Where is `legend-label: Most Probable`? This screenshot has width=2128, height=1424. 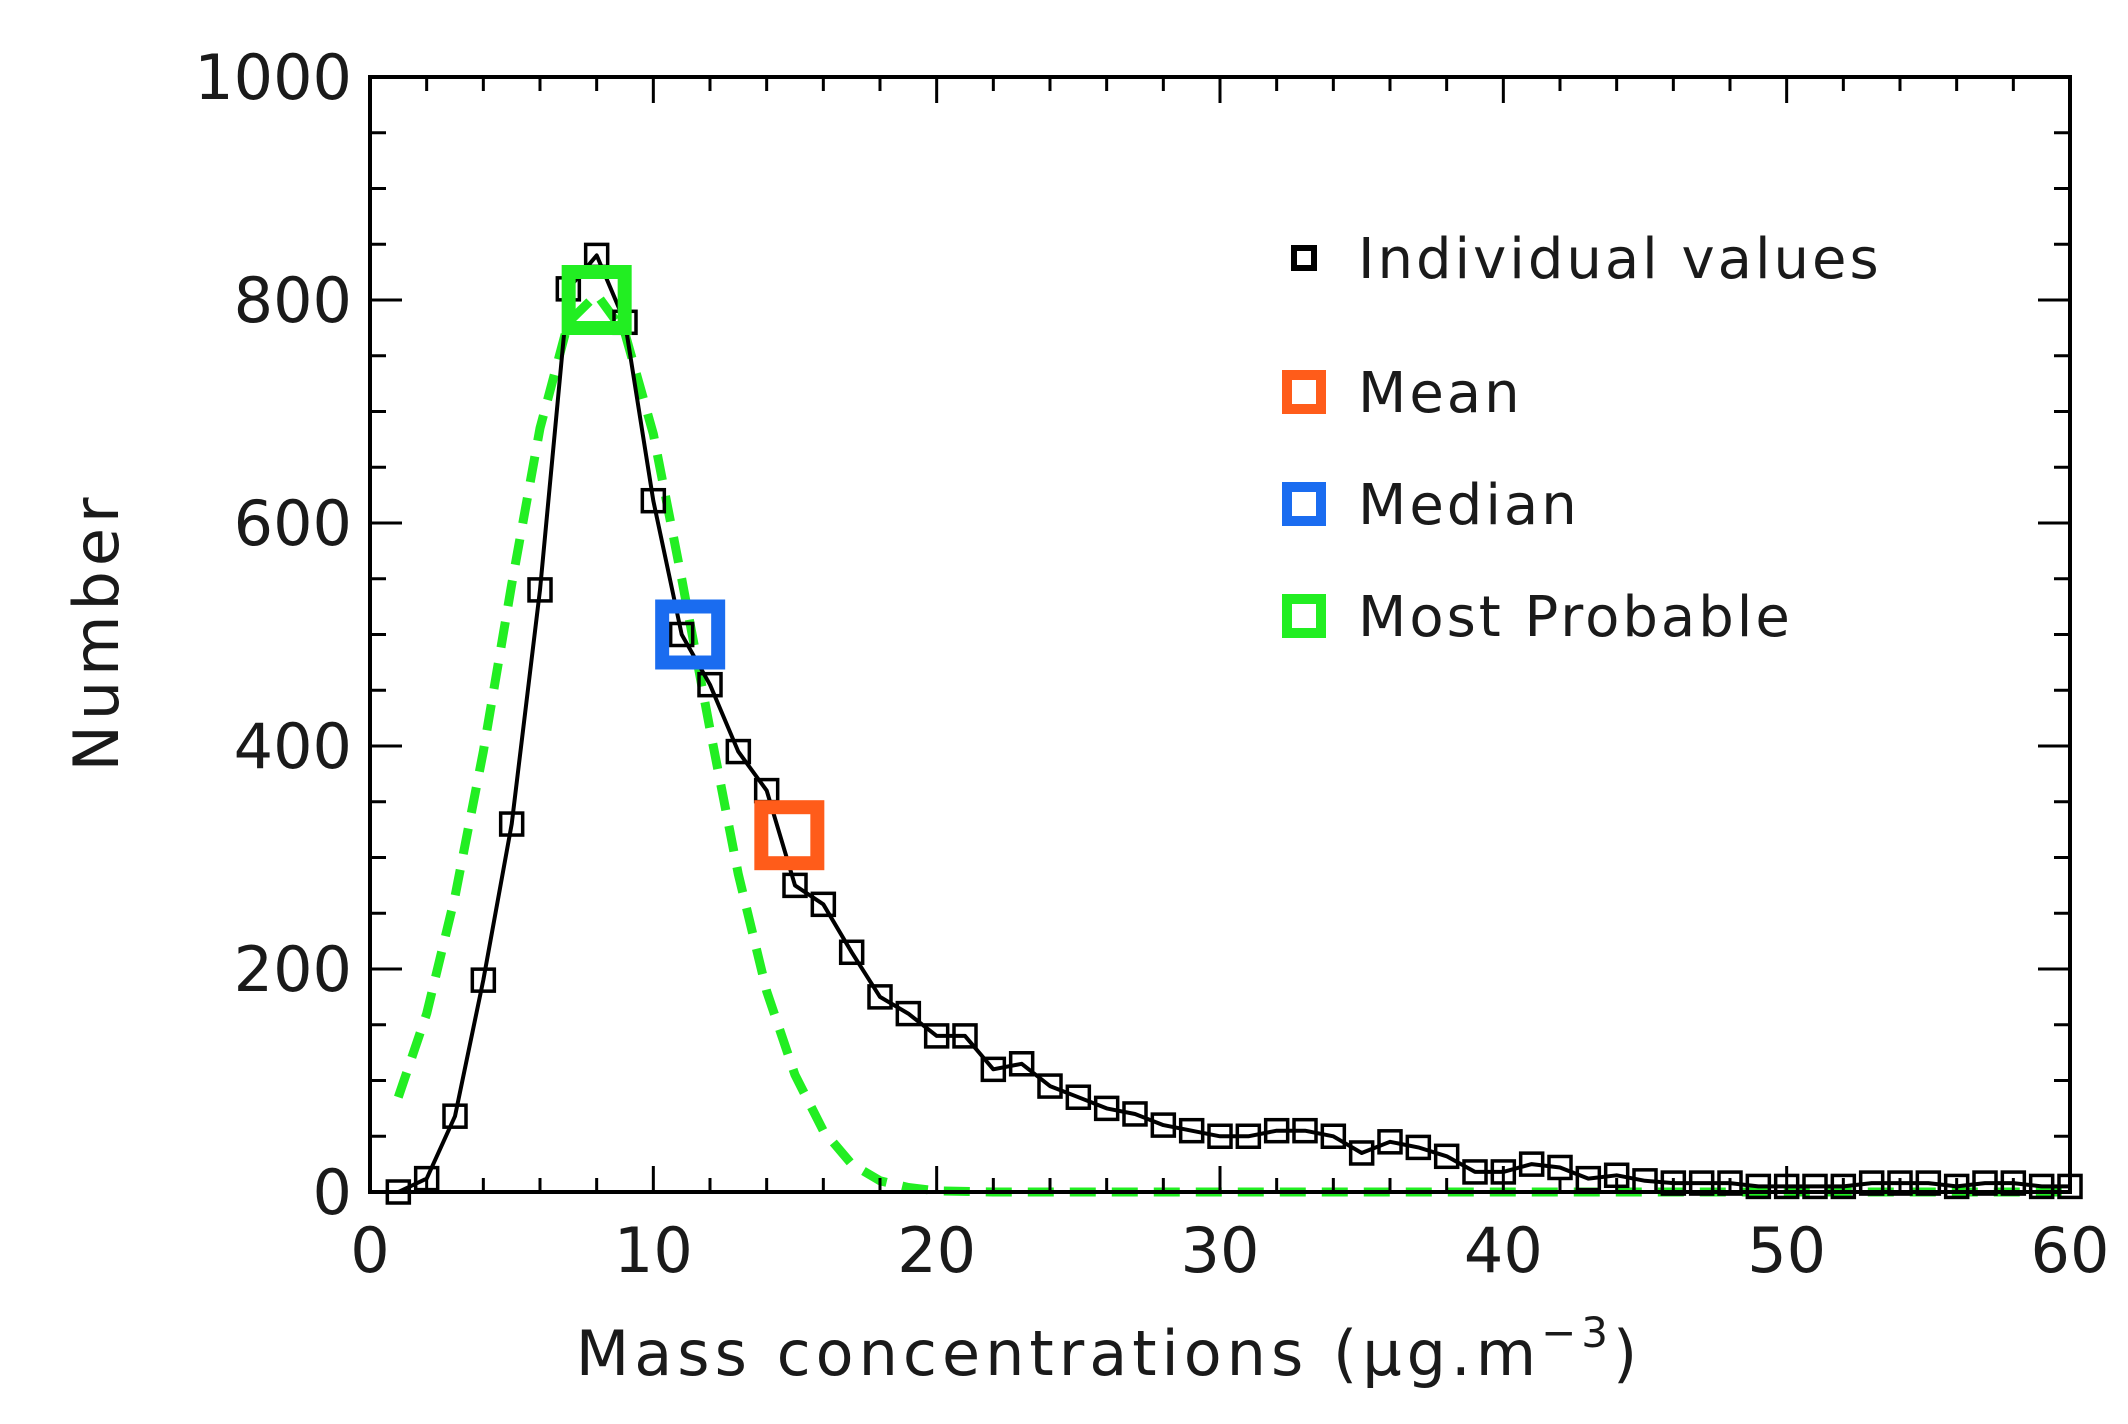 legend-label: Most Probable is located at coordinates (1575, 617).